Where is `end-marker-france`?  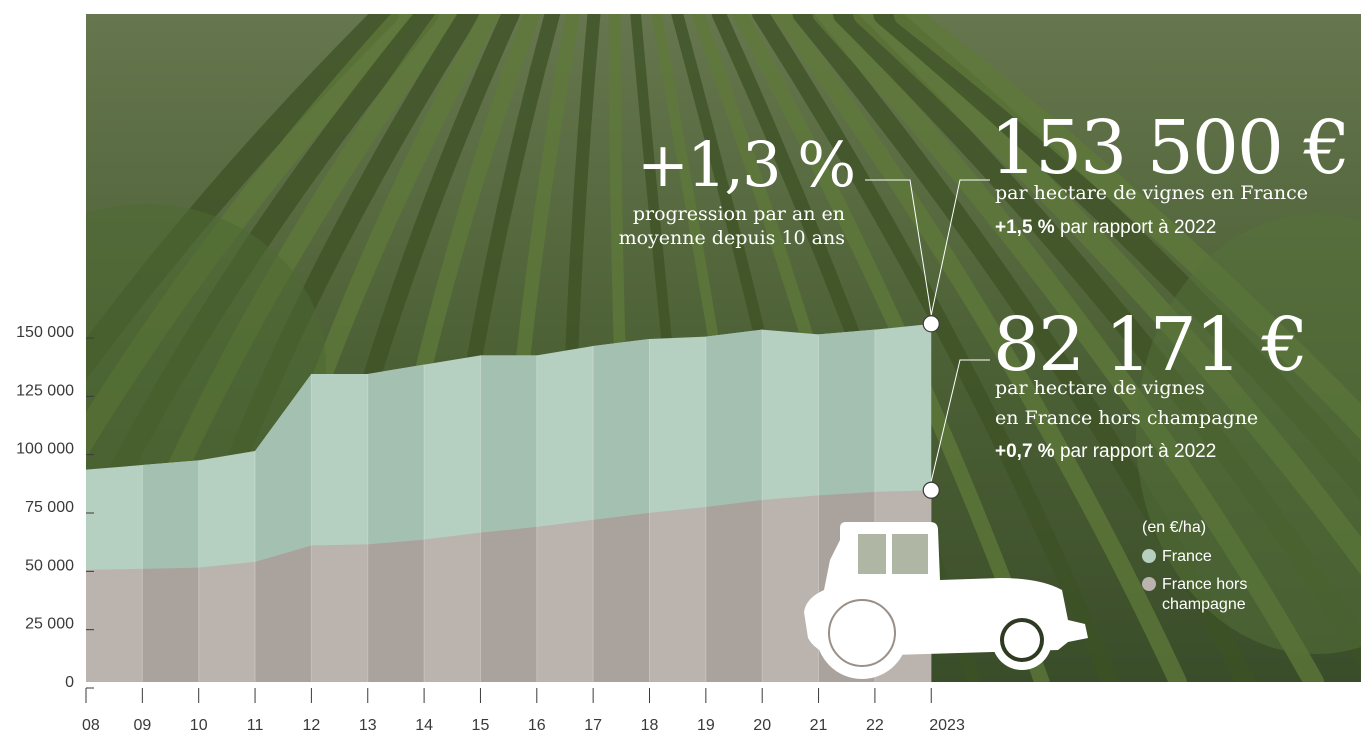
end-marker-france is located at coordinates (931, 324).